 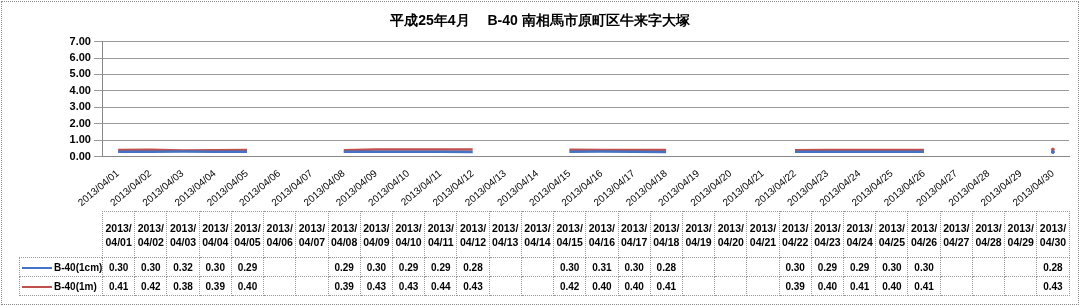 I want to click on category-label: 2013/04/30, so click(x=1053, y=234).